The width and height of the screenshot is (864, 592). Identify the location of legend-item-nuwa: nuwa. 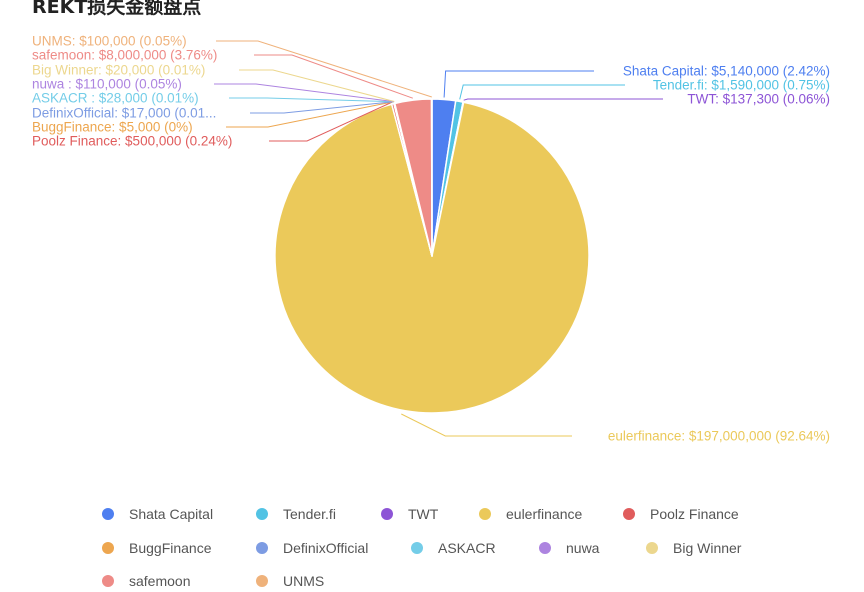
(569, 548).